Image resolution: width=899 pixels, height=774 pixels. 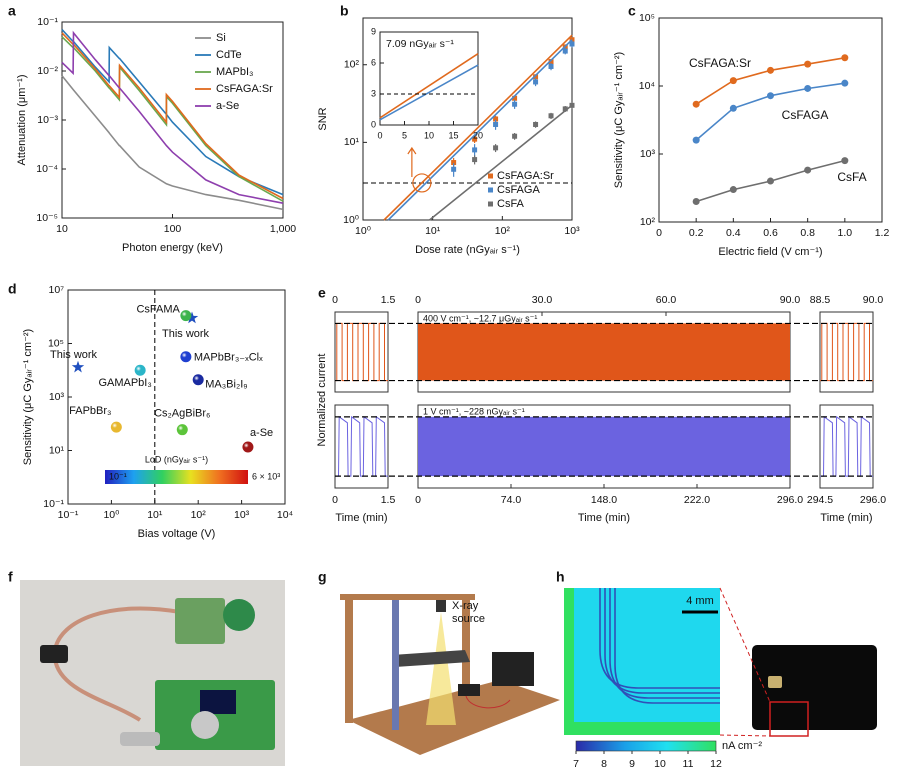 I want to click on inset-annotation: 7.09 nGyₐᵢᵣ s⁻¹, so click(x=420, y=44).